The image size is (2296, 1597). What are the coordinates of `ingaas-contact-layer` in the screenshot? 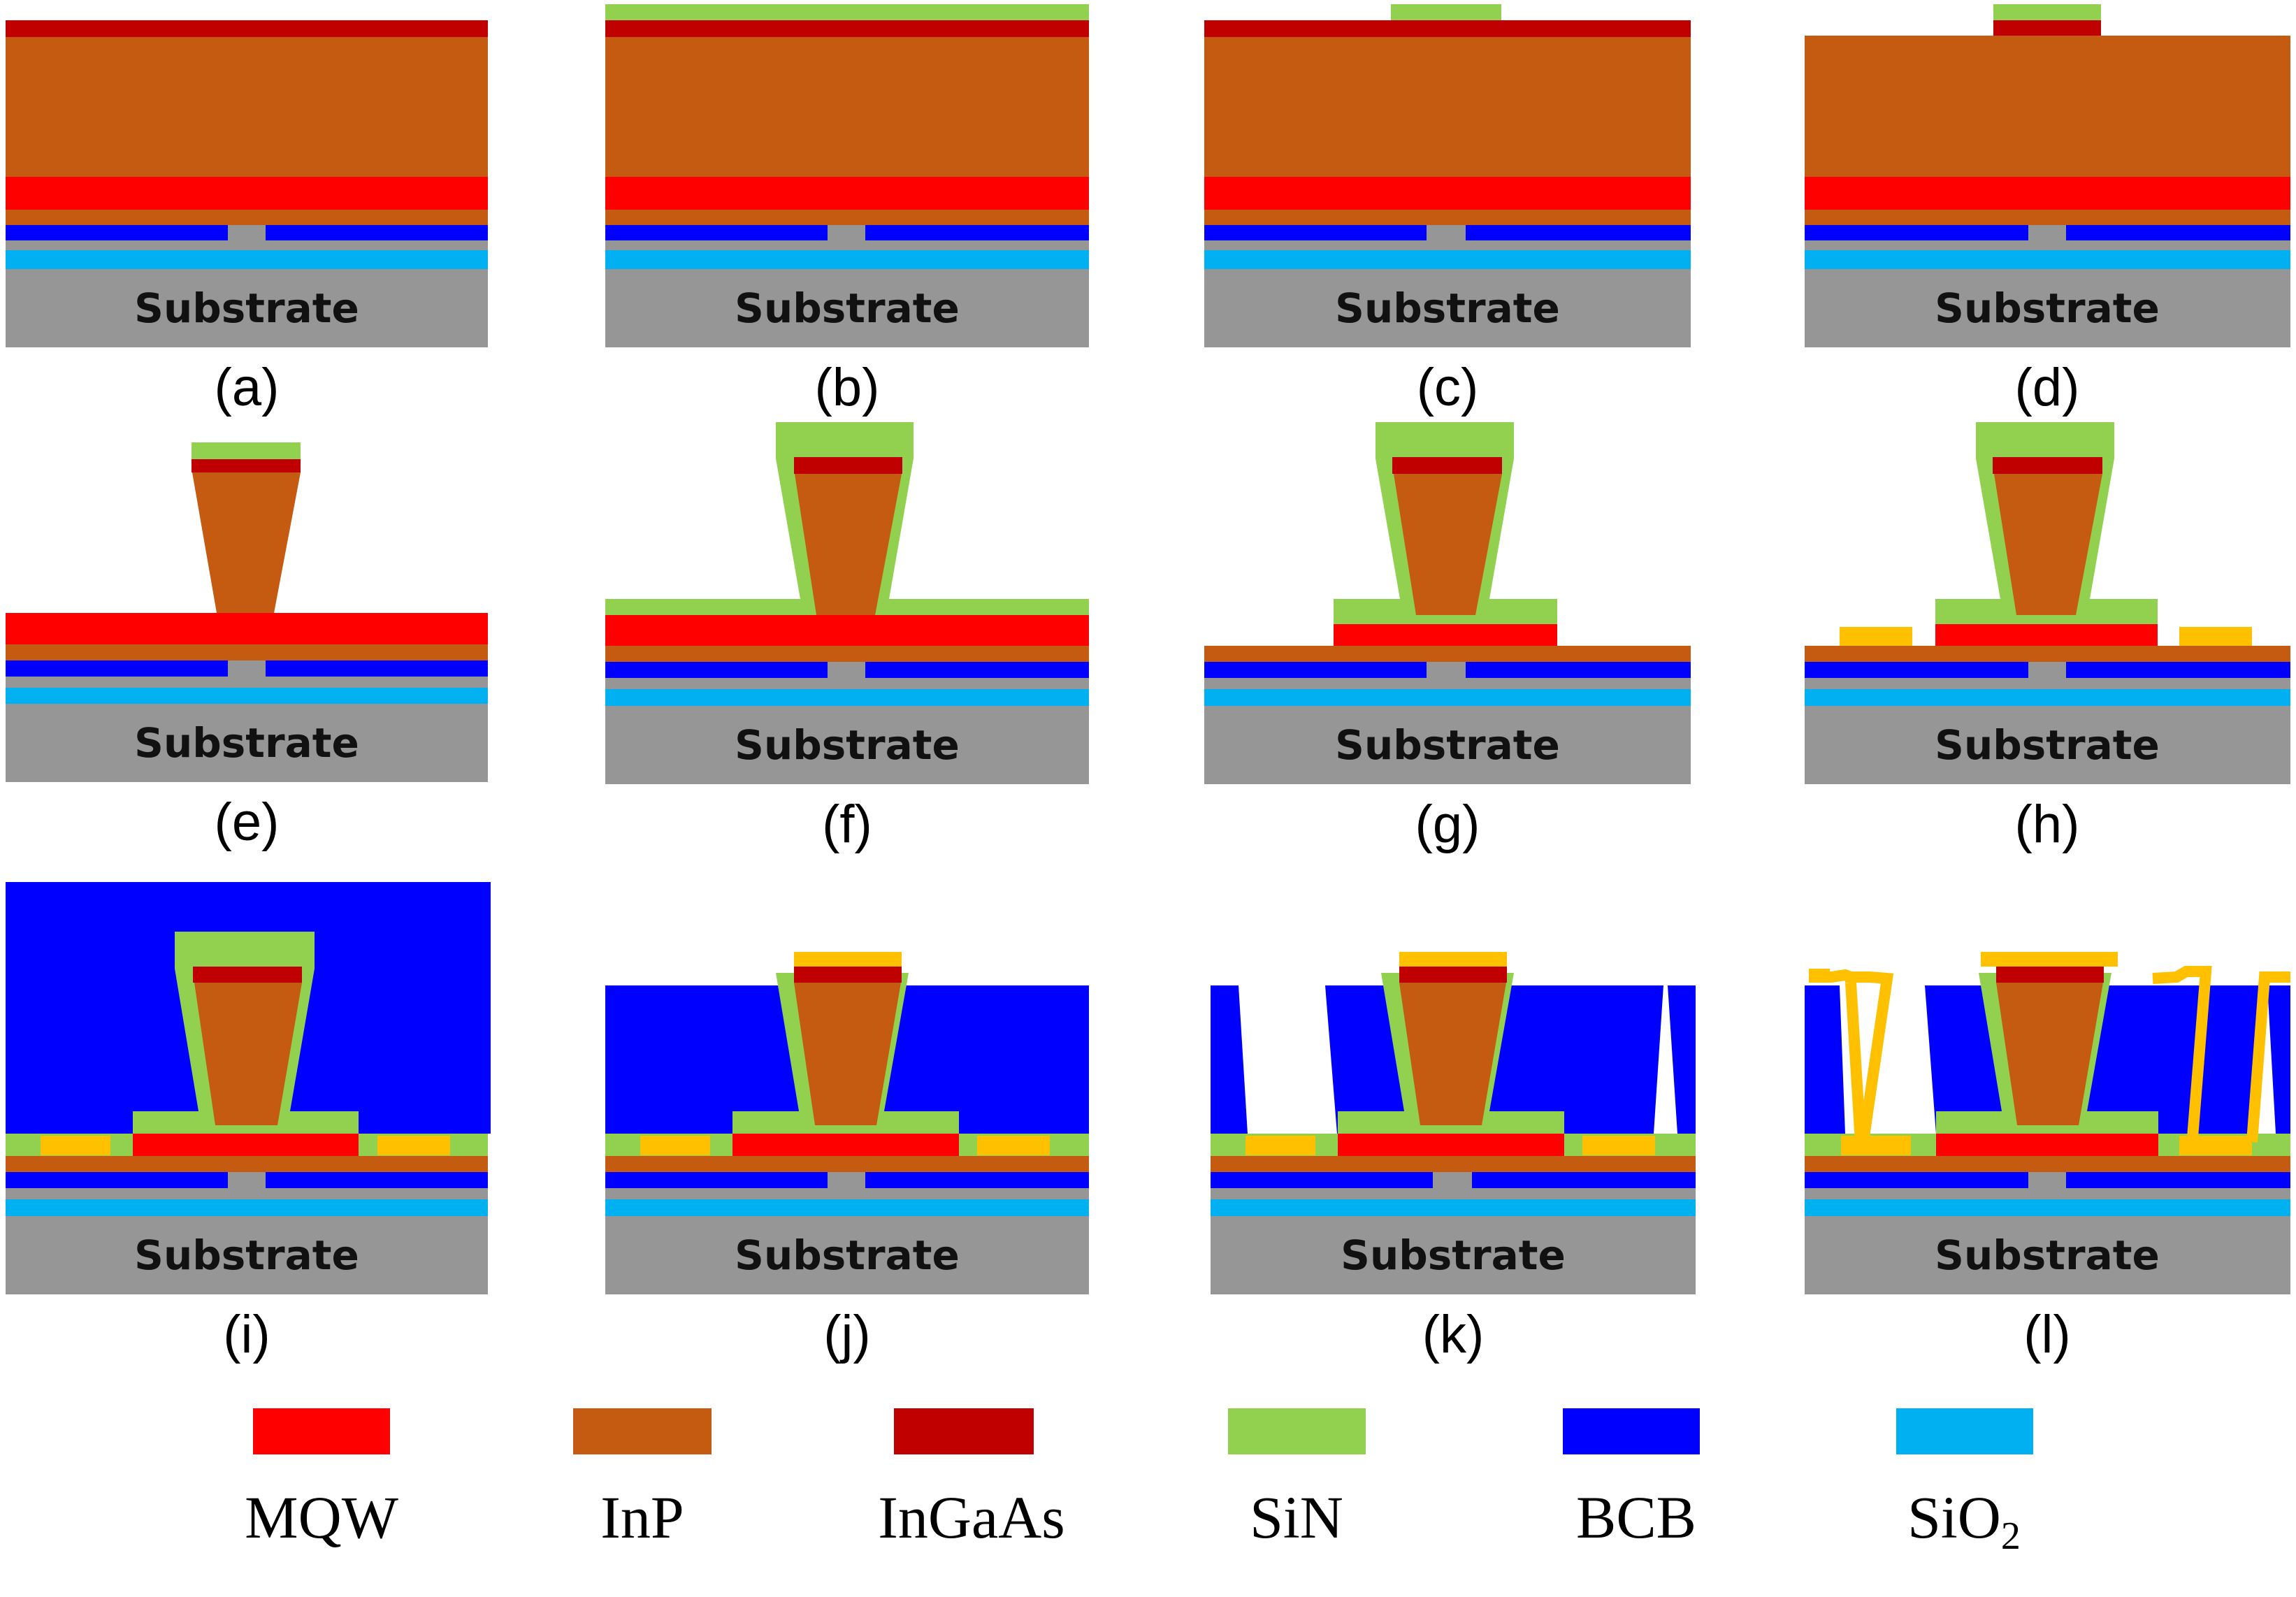 It's located at (847, 28).